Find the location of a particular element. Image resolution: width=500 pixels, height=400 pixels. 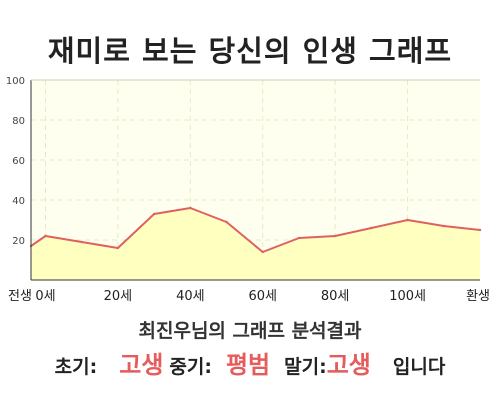

analysis-result: 초기: 고생 중기: 평범 말기:고생 입니다 is located at coordinates (250, 362).